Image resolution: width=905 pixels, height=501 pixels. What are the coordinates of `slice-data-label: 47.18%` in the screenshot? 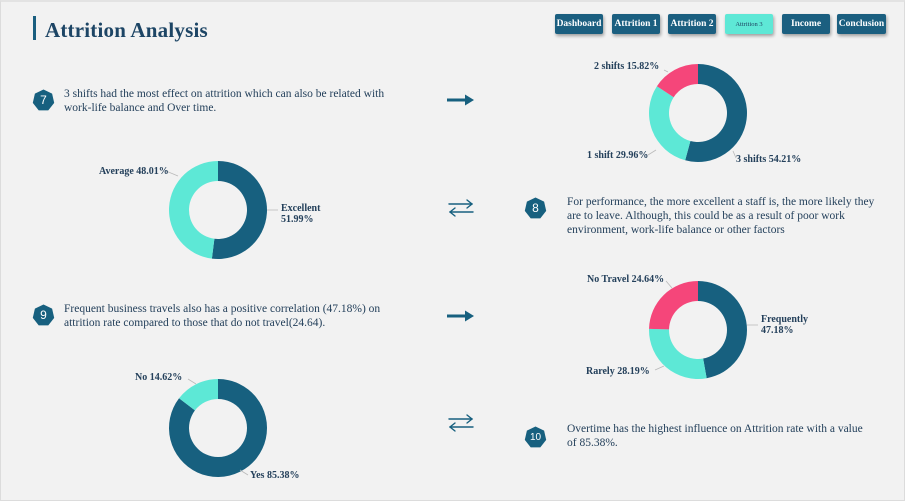 It's located at (777, 330).